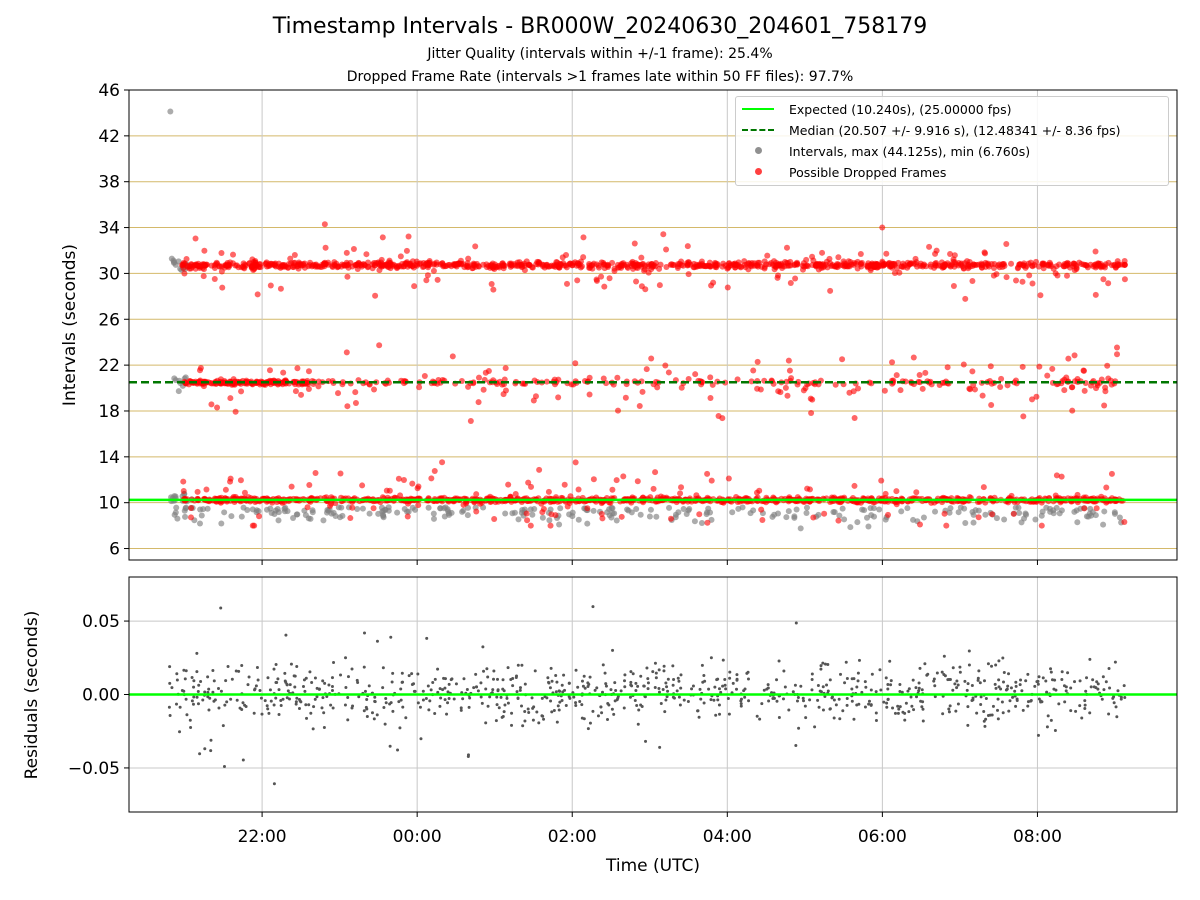 The height and width of the screenshot is (900, 1200). I want to click on top-y-tick-label: 18, so click(109, 412).